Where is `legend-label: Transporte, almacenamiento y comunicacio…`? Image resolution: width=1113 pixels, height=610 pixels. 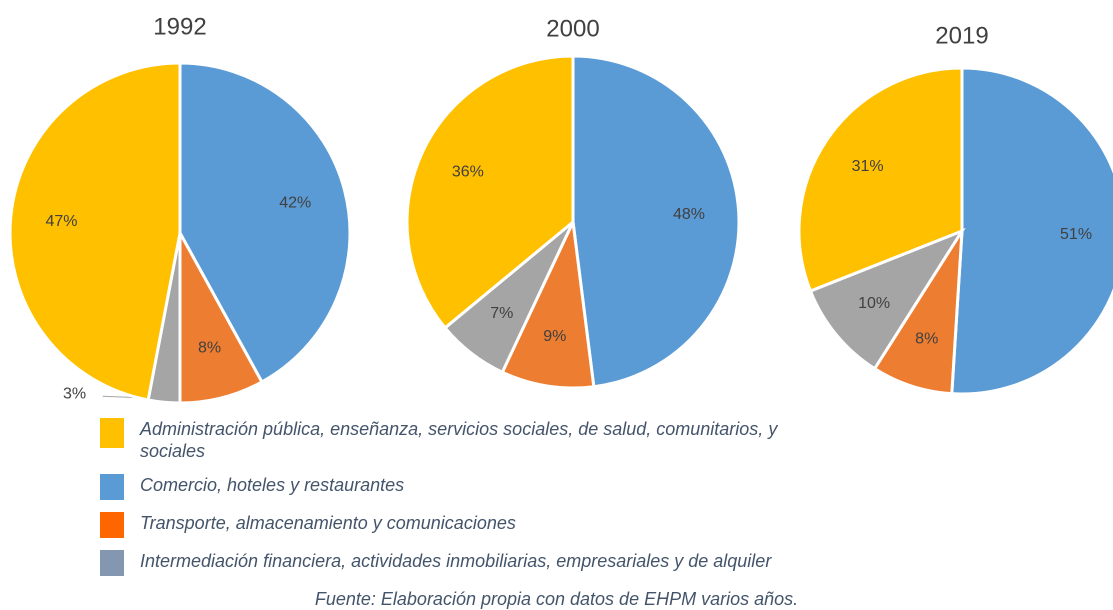 legend-label: Transporte, almacenamiento y comunicacio… is located at coordinates (328, 523).